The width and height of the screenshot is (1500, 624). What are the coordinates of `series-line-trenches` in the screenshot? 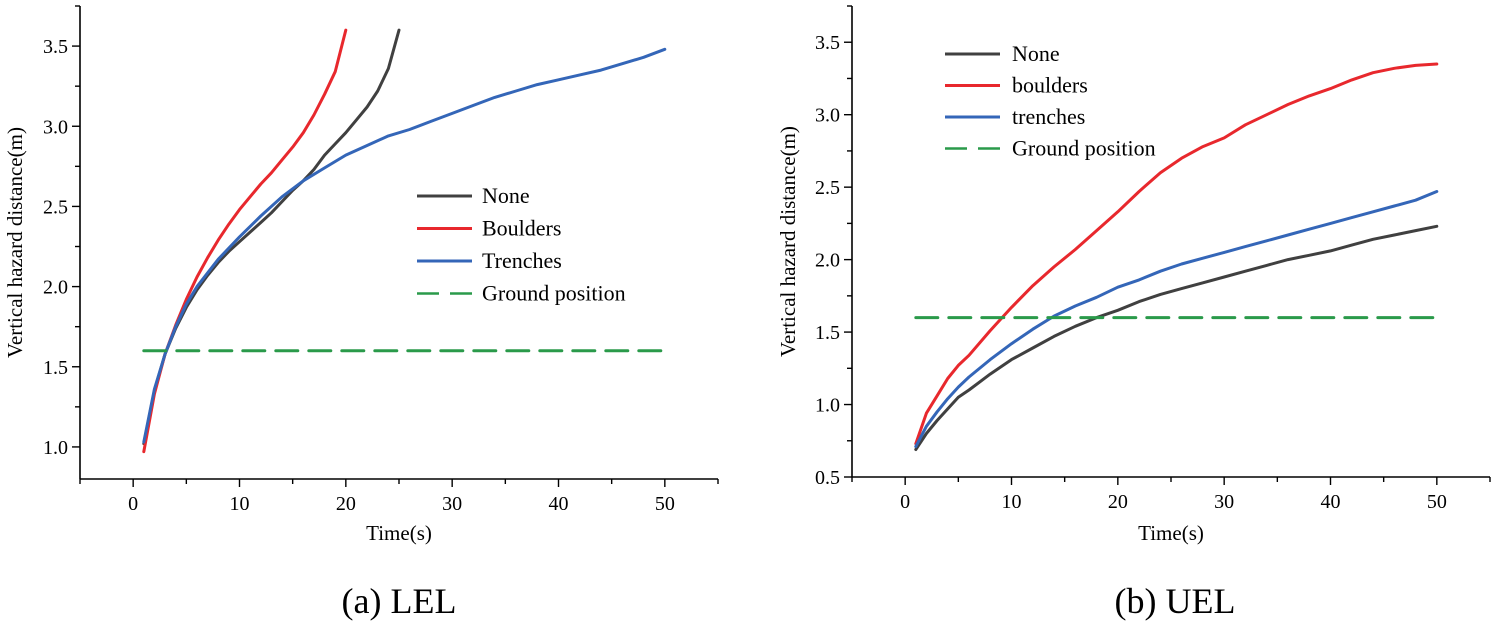 It's located at (1176, 319).